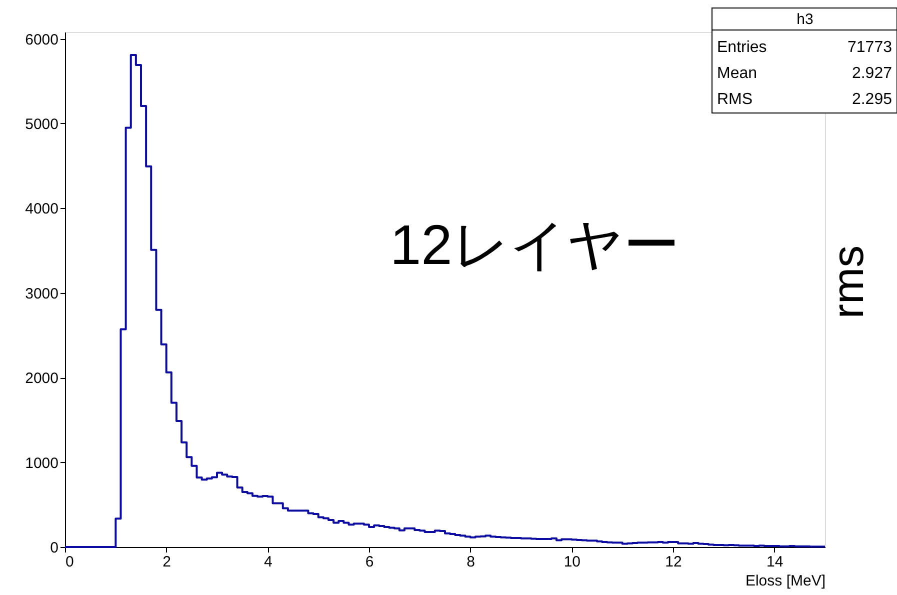  I want to click on x-tick-label: 0, so click(70, 562).